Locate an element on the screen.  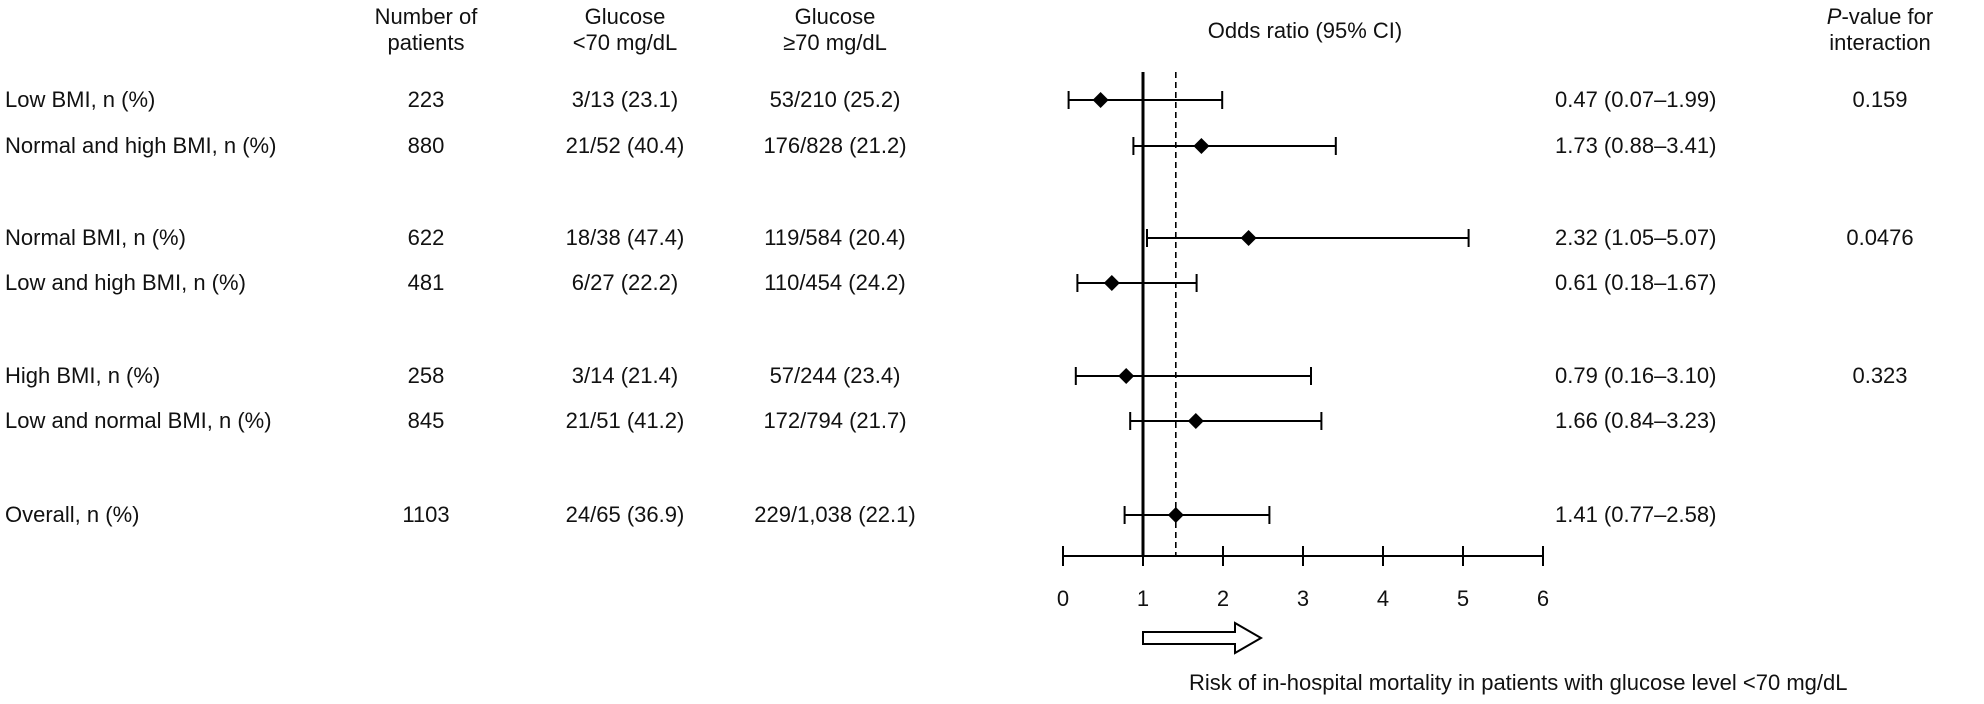
header-glucose-low-line1: Glucose is located at coordinates (625, 16).